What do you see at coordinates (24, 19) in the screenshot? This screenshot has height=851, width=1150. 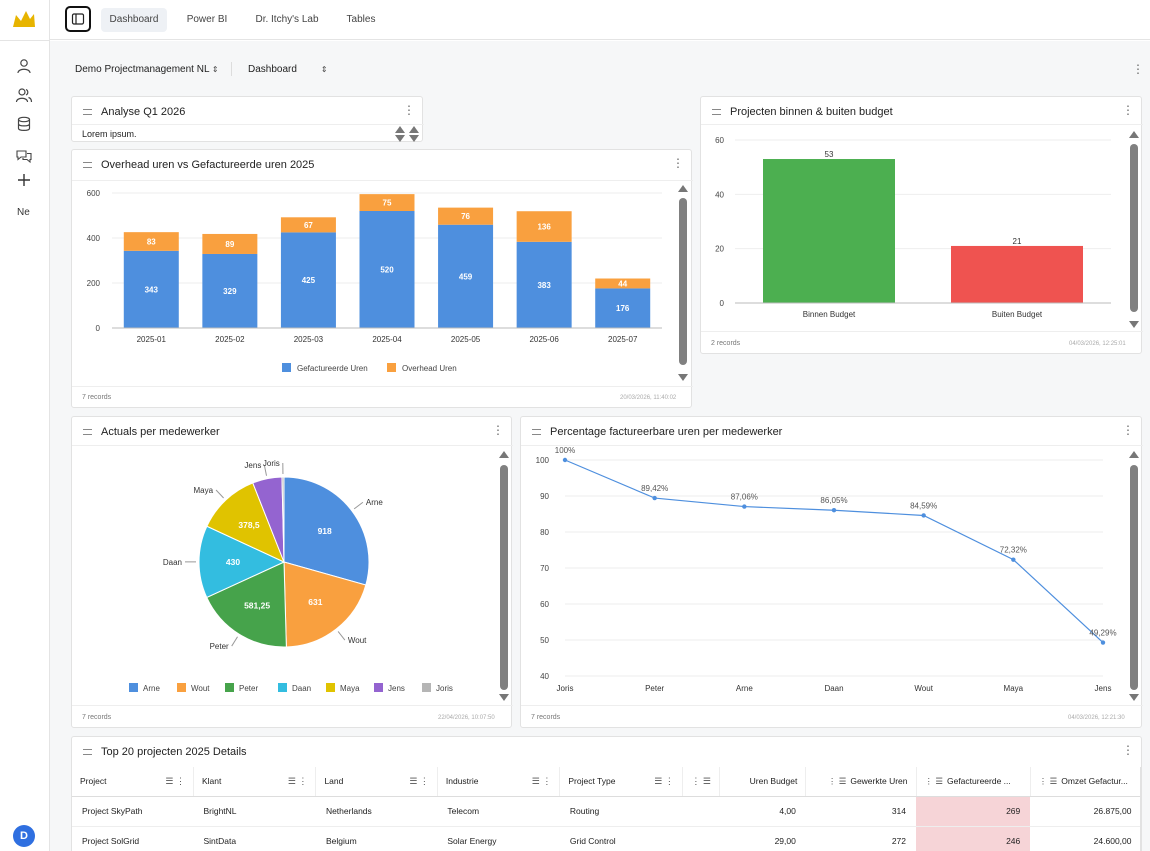 I see `app-logo-icon` at bounding box center [24, 19].